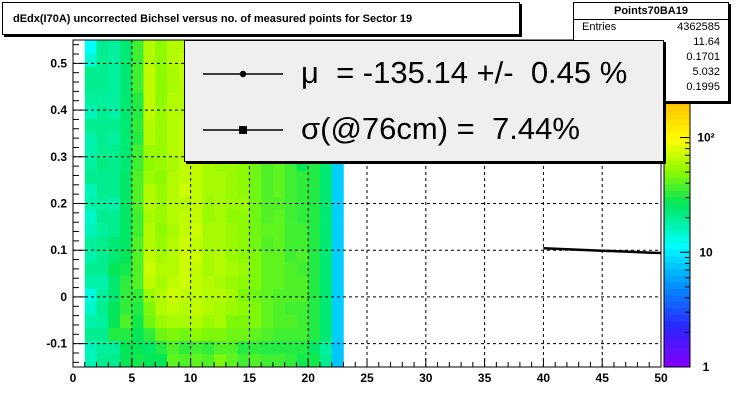  I want to click on stats-row: 0.1701, so click(651, 57).